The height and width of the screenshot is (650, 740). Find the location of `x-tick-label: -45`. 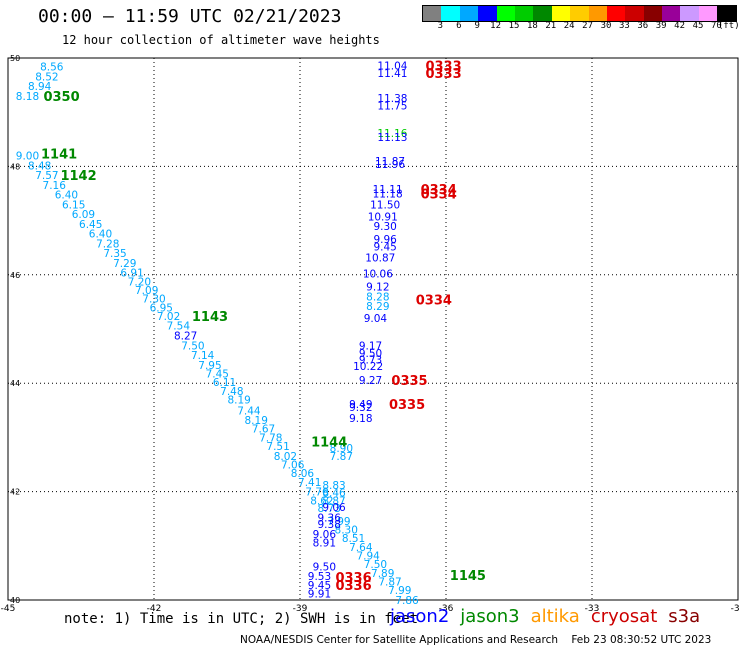

x-tick-label: -45 is located at coordinates (8, 609).